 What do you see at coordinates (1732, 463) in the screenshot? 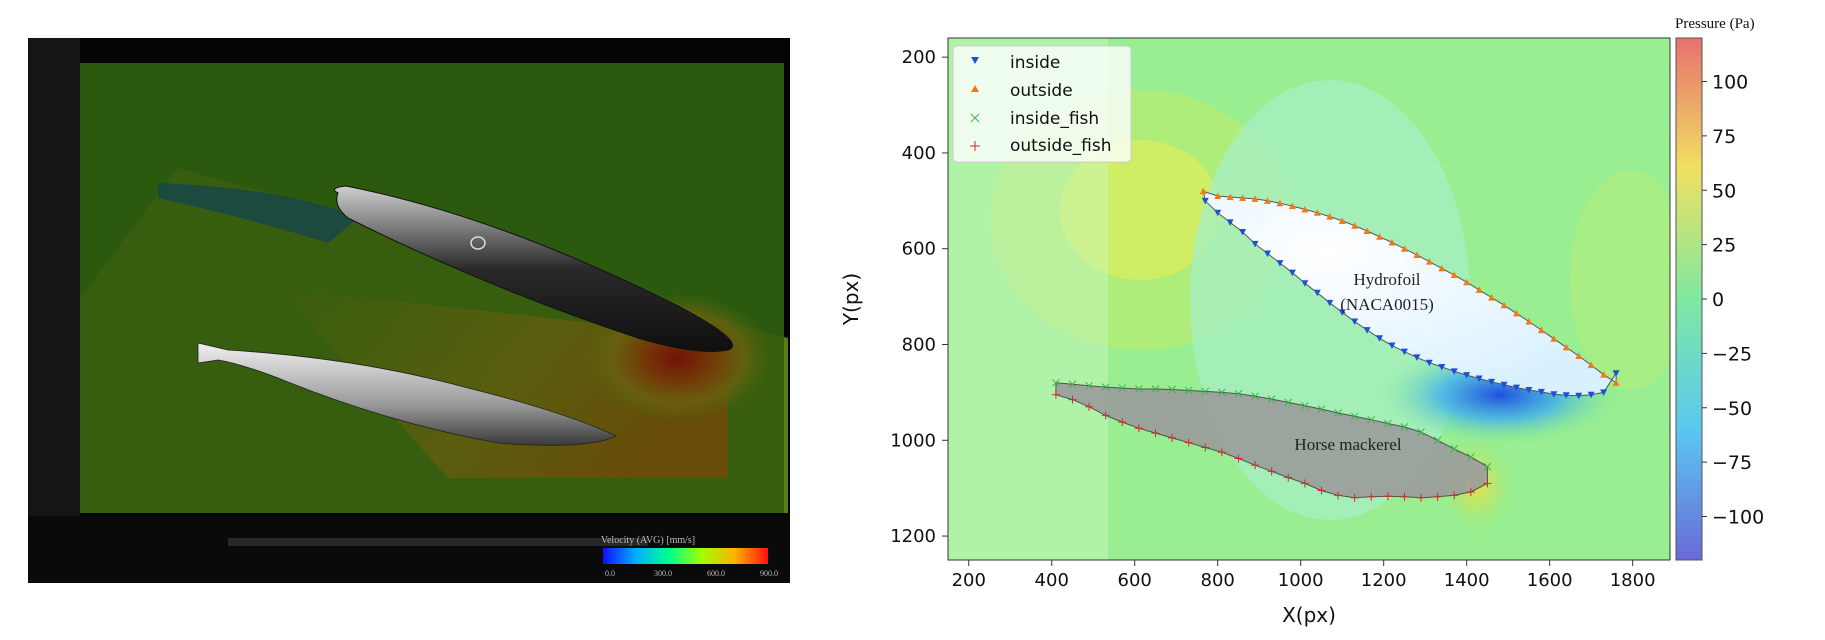
I see `colorbar-tick-label: −75` at bounding box center [1732, 463].